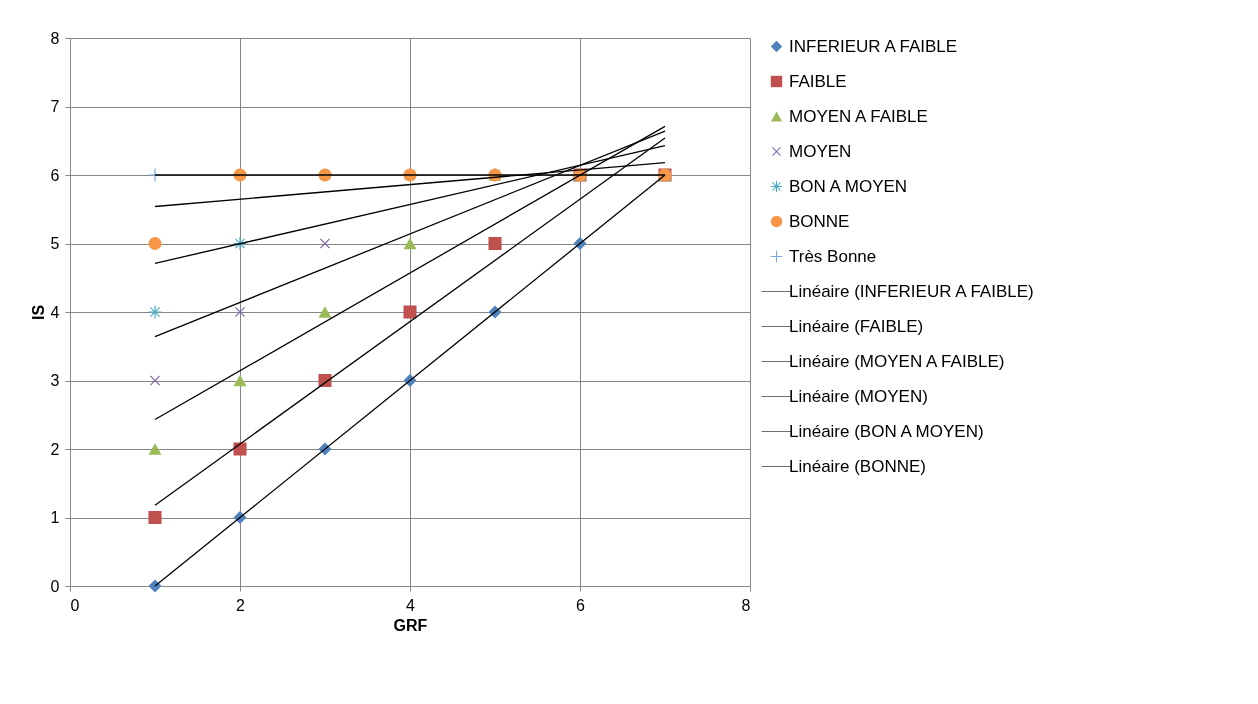 This screenshot has width=1258, height=704. What do you see at coordinates (55, 243) in the screenshot?
I see `y-tick-label: 5` at bounding box center [55, 243].